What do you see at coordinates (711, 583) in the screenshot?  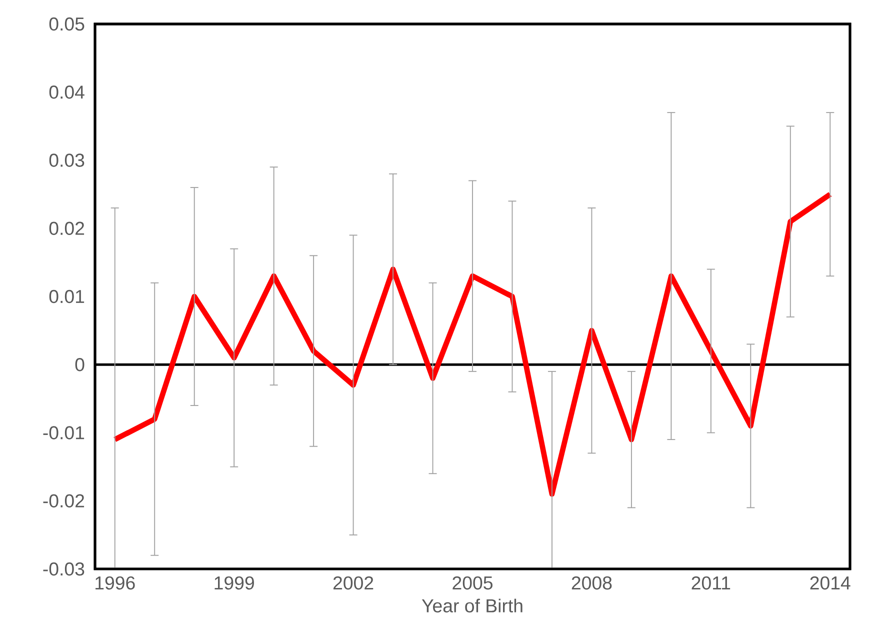 I see `x-tick-label: 2011` at bounding box center [711, 583].